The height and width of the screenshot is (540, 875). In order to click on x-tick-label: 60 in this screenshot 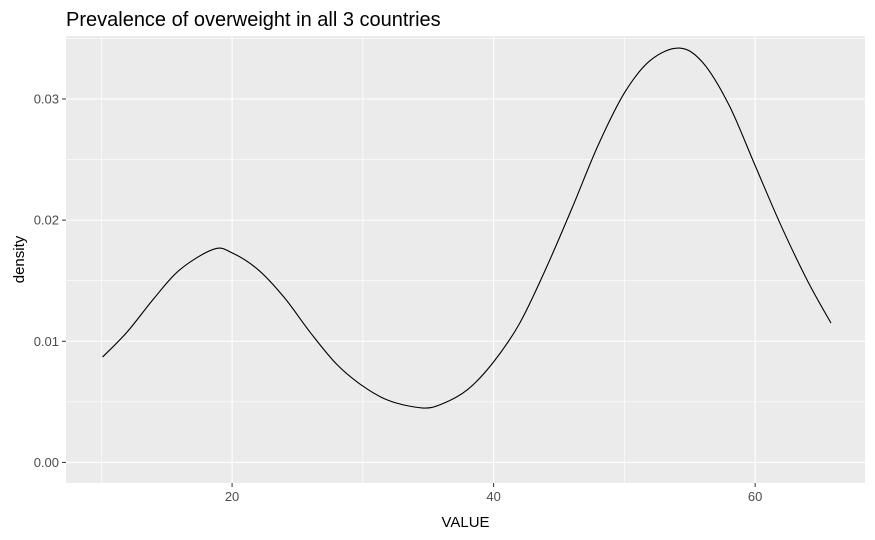, I will do `click(755, 496)`.